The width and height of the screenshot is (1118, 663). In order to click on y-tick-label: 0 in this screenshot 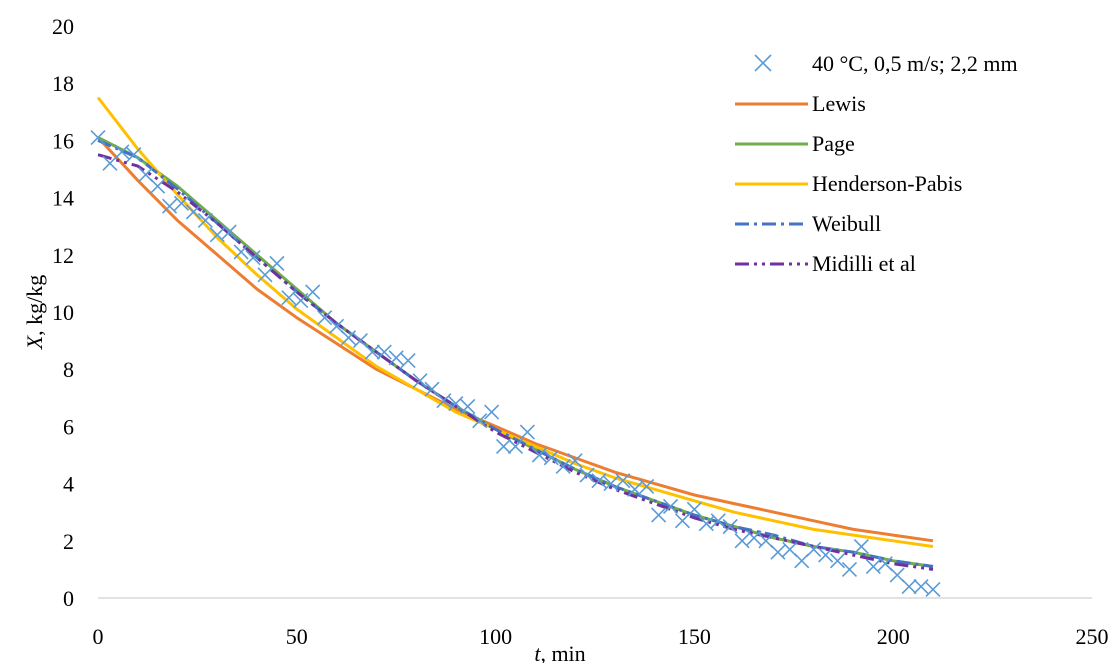, I will do `click(68, 598)`.